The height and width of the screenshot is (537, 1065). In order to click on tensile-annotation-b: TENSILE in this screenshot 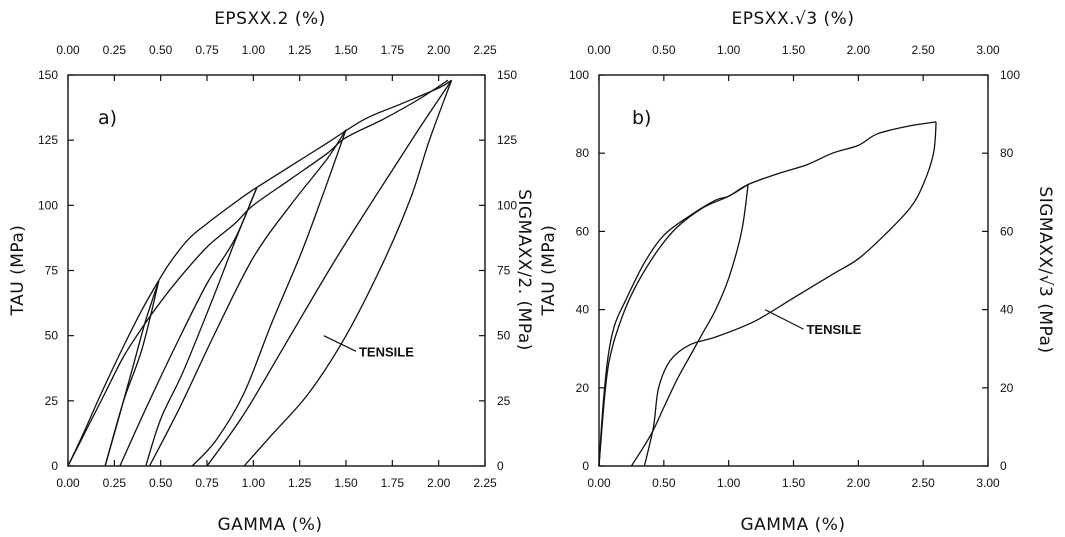, I will do `click(813, 323)`.